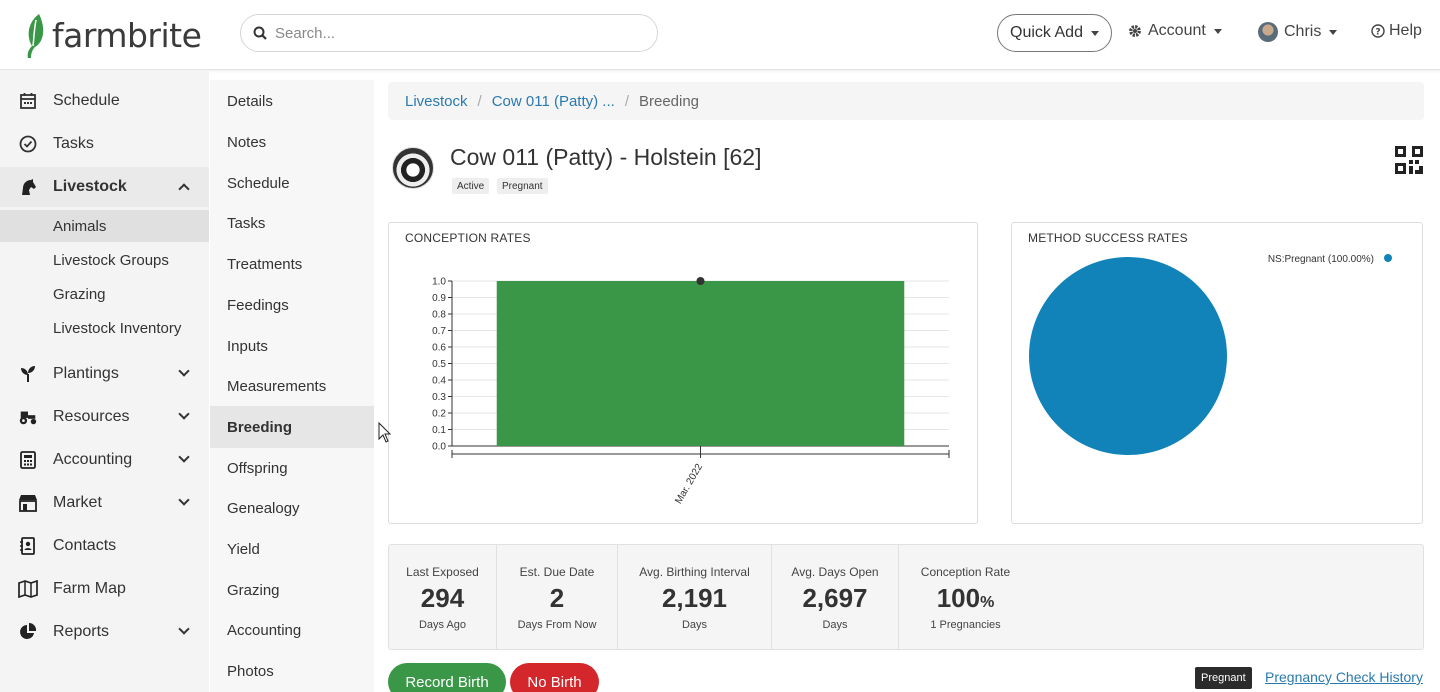 Image resolution: width=1440 pixels, height=692 pixels. Describe the element at coordinates (247, 142) in the screenshot. I see `submenu-notes: Notes` at that location.